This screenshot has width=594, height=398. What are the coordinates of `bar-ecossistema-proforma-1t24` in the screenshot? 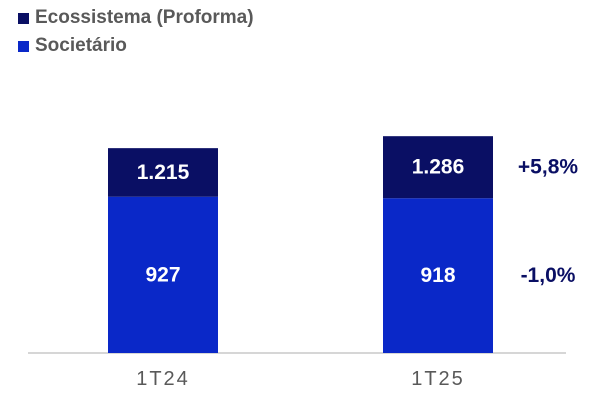 It's located at (163, 172).